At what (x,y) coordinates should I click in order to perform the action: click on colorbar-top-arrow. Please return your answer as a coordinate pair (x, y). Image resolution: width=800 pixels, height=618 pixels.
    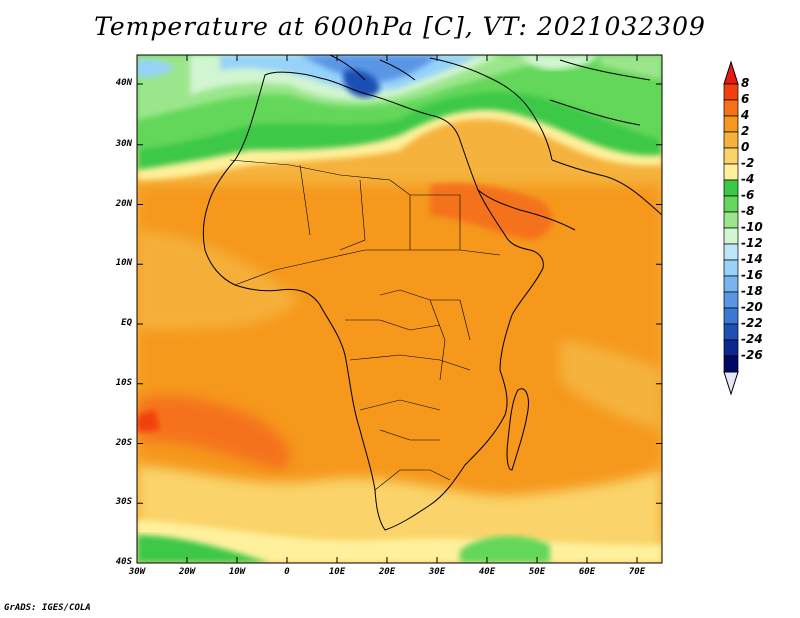
    Looking at the image, I should click on (731, 72).